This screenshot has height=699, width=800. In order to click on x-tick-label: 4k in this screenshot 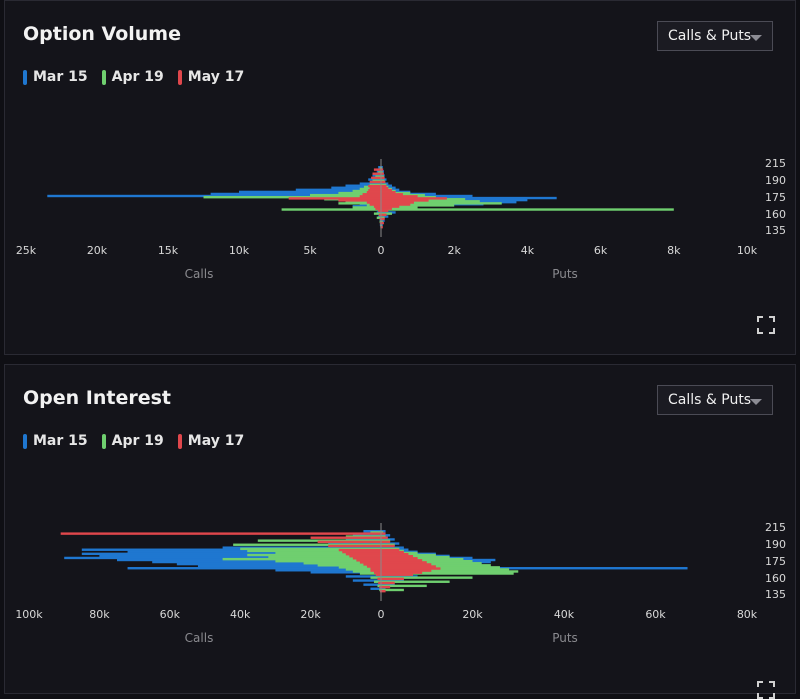, I will do `click(528, 250)`.